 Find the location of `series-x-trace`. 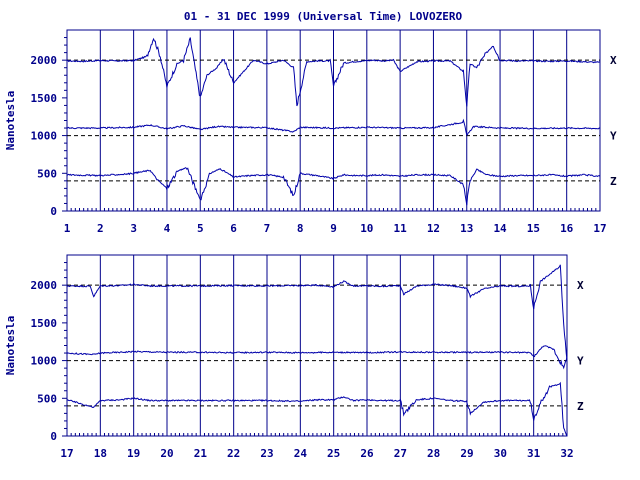

series-x-trace is located at coordinates (334, 72).